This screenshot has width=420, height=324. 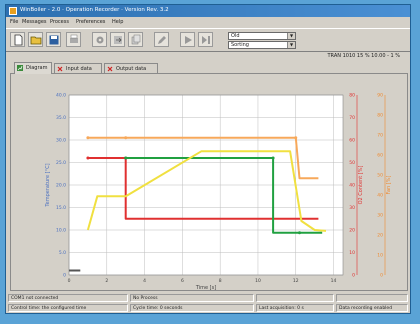 I want to click on x-tick-label: 6, so click(x=182, y=281).